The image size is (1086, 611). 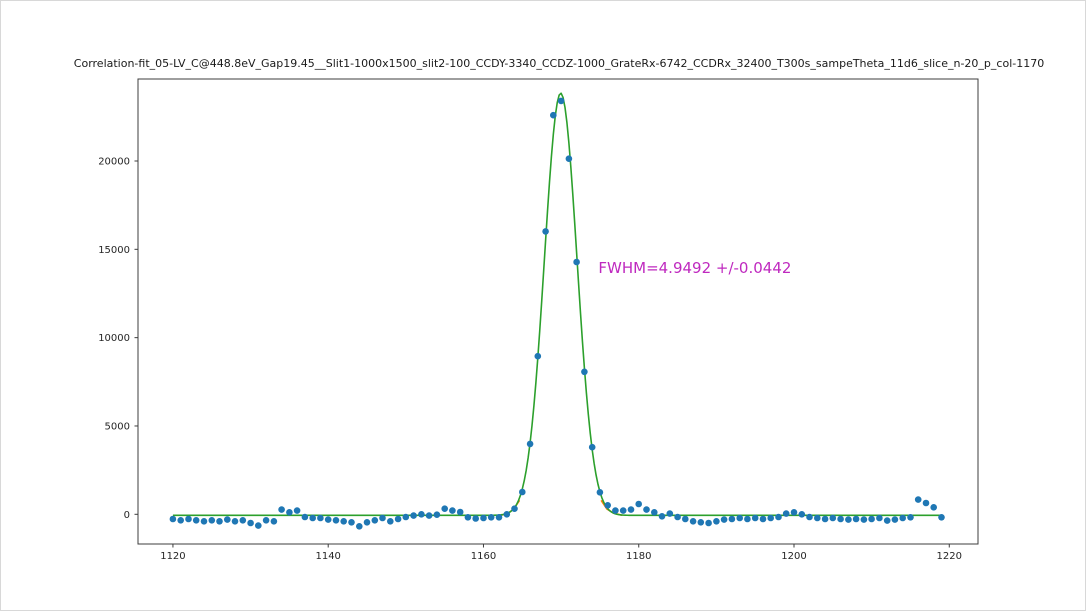 I want to click on y-tick-label: 10000, so click(x=114, y=338).